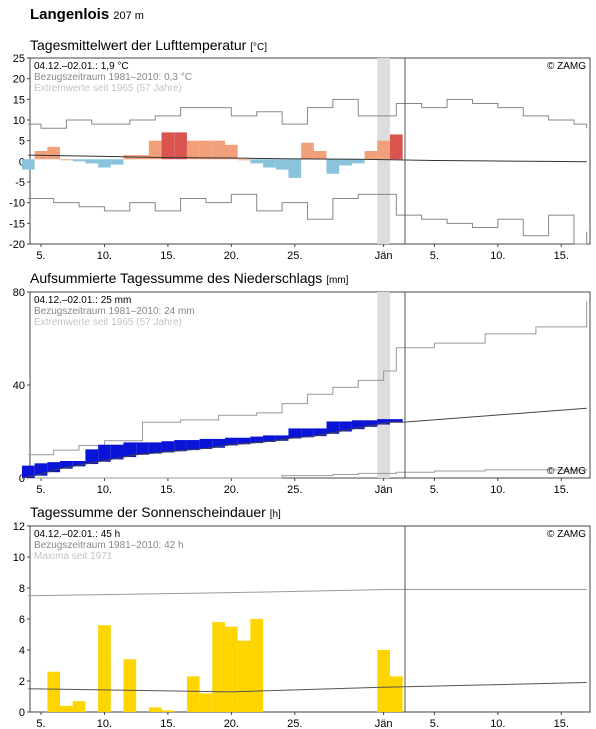 The width and height of the screenshot is (596, 729). What do you see at coordinates (19, 59) in the screenshot?
I see `temperature-y-tick-label: 25` at bounding box center [19, 59].